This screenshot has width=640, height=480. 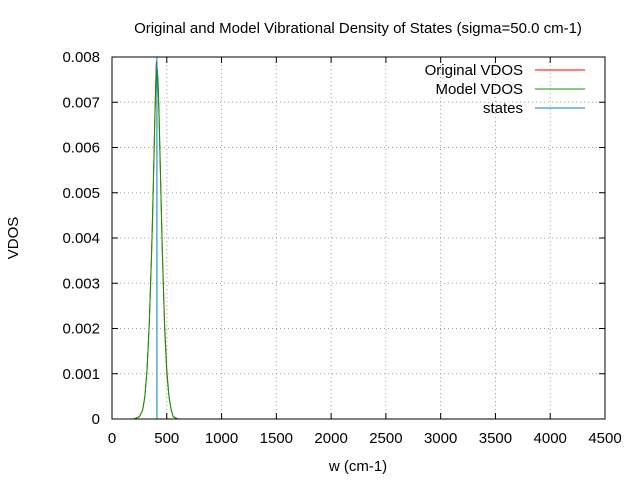 What do you see at coordinates (550, 438) in the screenshot?
I see `x-tick-label: 4000` at bounding box center [550, 438].